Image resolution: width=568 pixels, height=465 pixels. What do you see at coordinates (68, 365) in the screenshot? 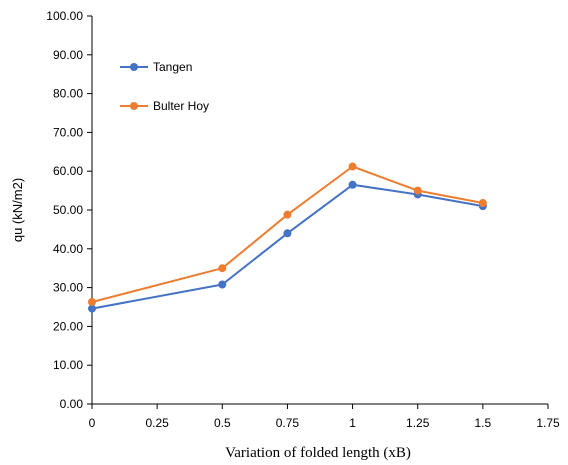
I see `y-tick-label: 10.00` at bounding box center [68, 365].